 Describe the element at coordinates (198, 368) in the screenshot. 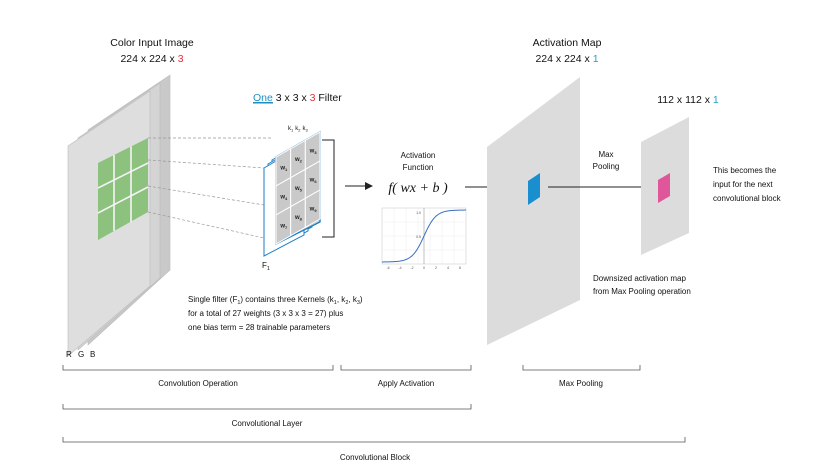

I see `bracket-convolution-operation` at that location.